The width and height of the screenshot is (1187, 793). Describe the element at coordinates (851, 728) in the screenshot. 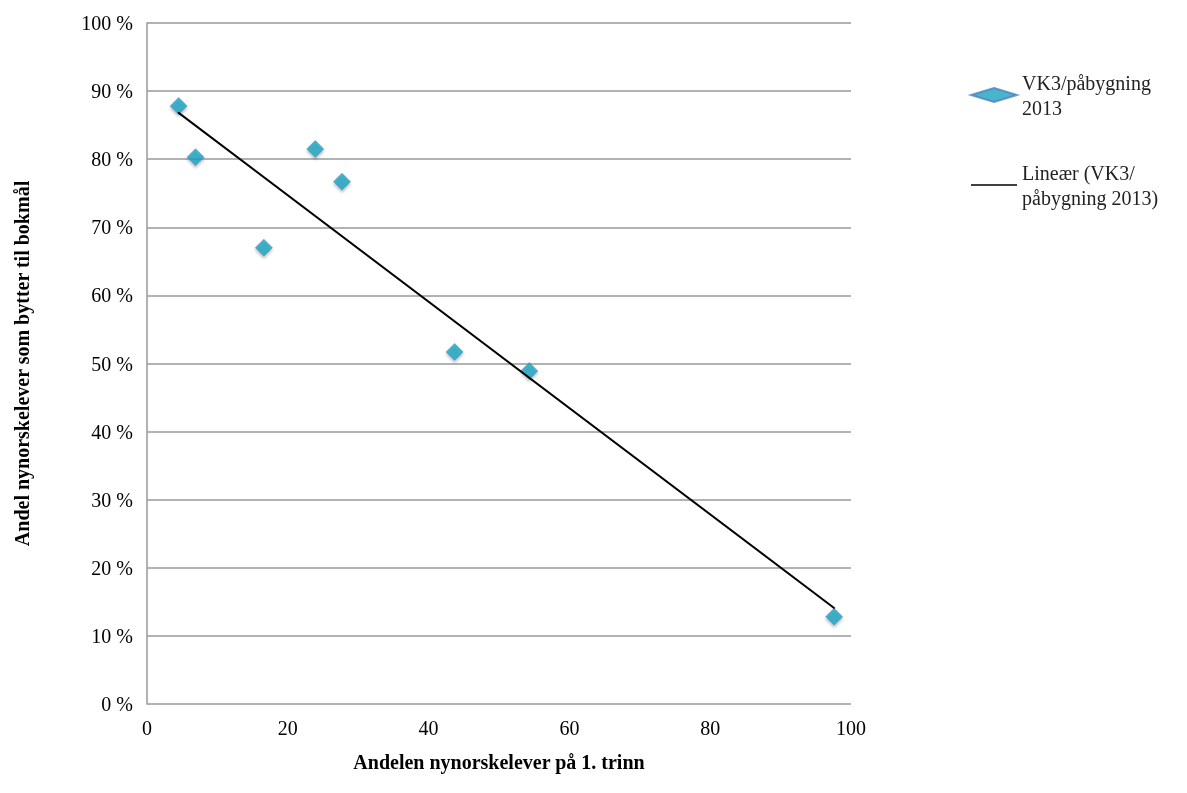

I see `x-tick-label: 100` at that location.